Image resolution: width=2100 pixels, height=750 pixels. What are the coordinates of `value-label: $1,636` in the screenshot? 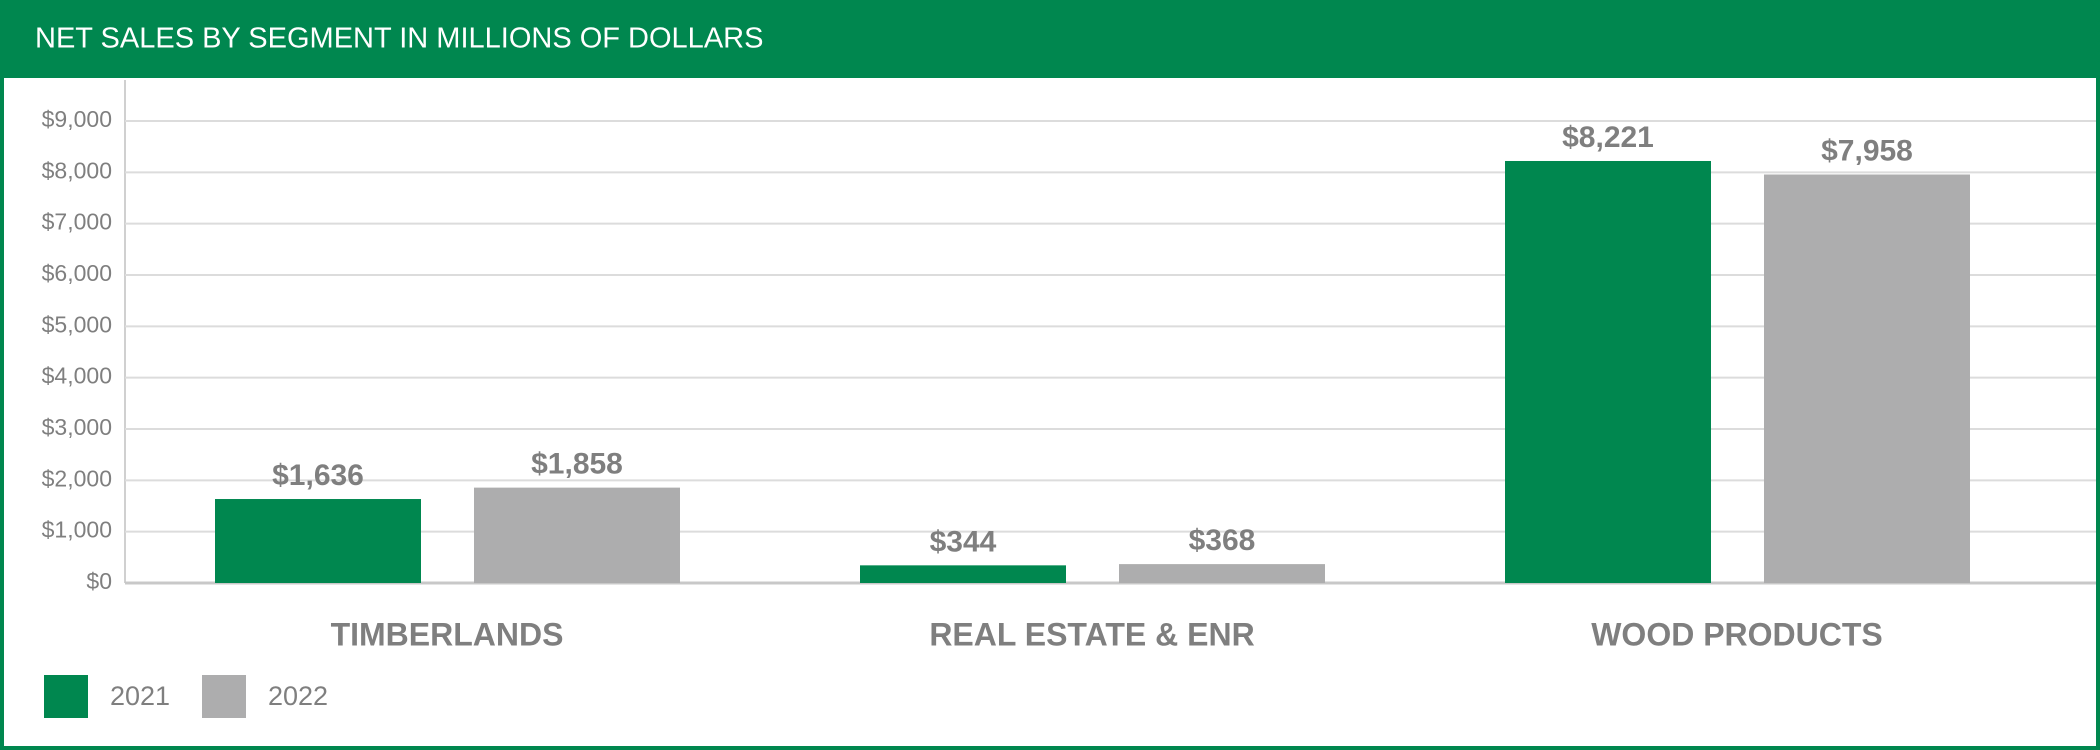 It's located at (318, 475).